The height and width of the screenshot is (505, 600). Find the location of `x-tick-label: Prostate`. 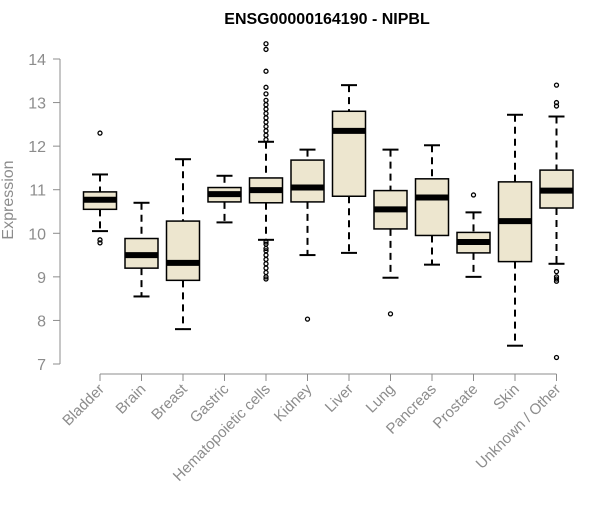

x-tick-label: Prostate is located at coordinates (456, 407).